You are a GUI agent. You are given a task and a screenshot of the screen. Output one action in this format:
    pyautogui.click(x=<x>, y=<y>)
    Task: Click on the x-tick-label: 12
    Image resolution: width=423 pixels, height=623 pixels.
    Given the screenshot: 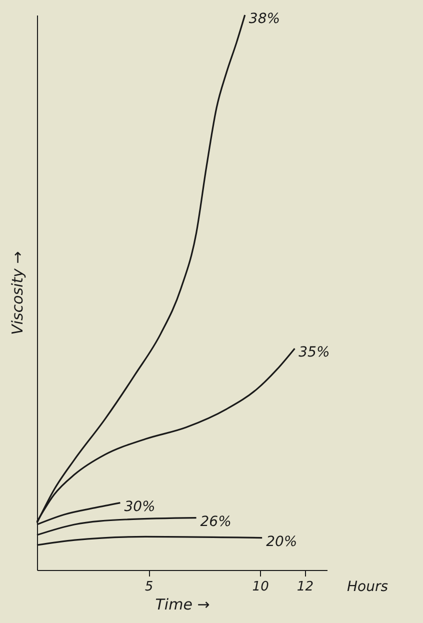 What is the action you would take?
    pyautogui.click(x=305, y=587)
    